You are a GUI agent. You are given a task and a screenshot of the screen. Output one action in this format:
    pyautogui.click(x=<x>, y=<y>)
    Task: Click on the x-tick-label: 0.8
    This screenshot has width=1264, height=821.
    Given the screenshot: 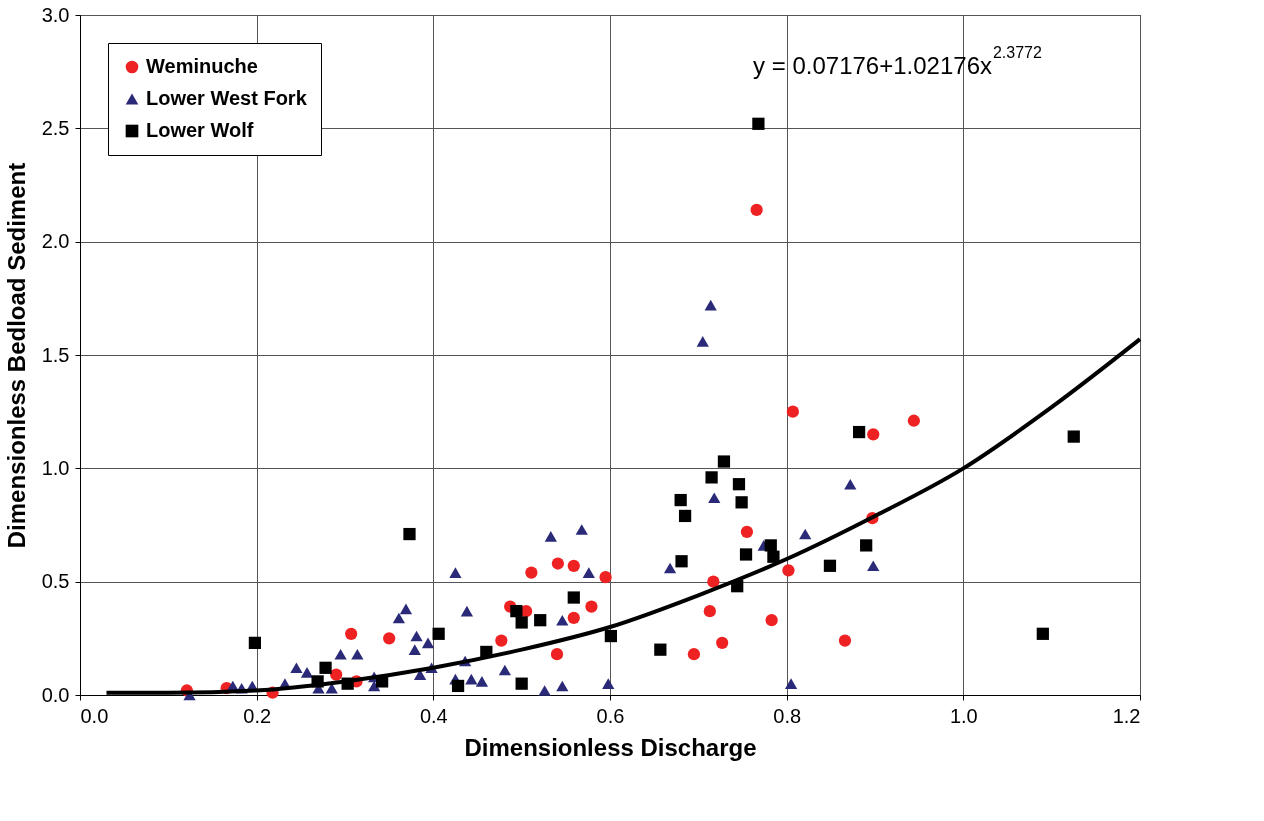 What is the action you would take?
    pyautogui.click(x=787, y=715)
    